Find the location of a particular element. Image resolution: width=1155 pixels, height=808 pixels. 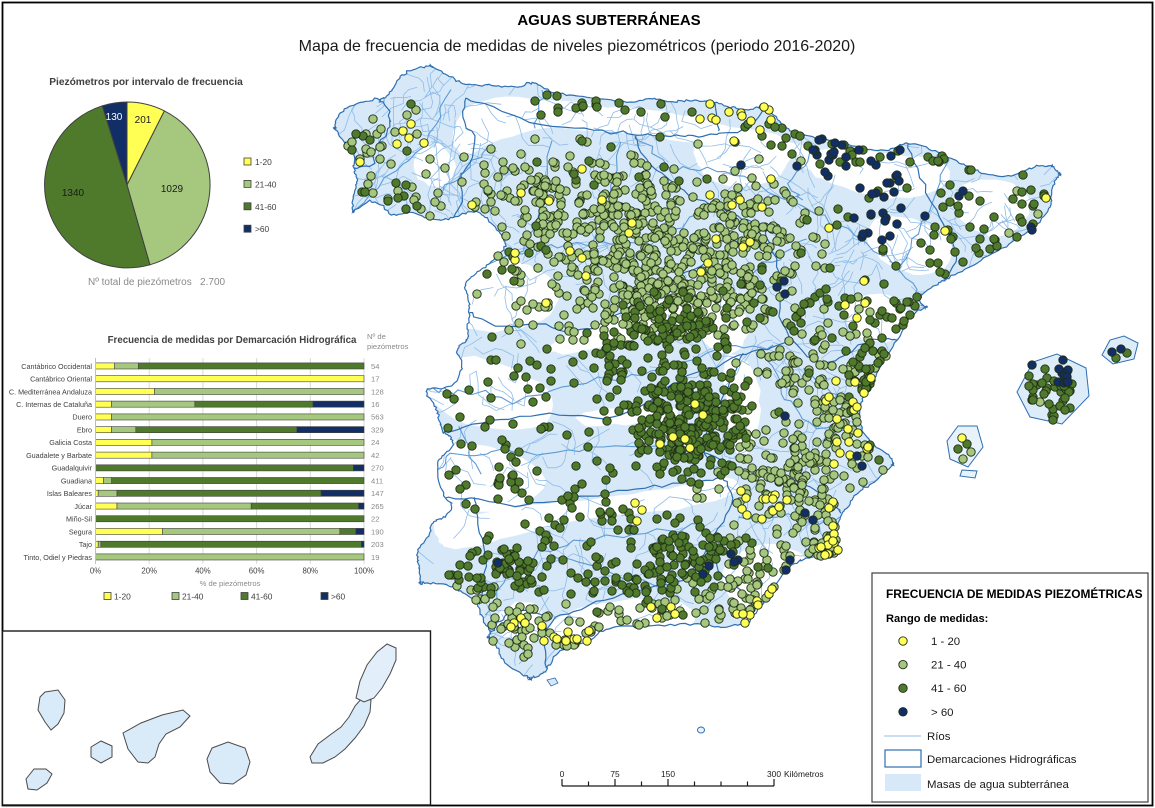

svg-text: Guadalquivir is located at coordinates (72, 468).